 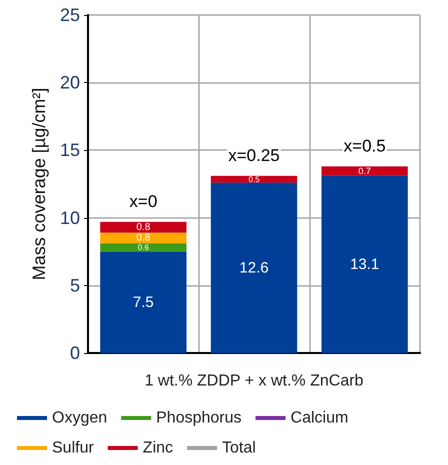 I want to click on annotation: x=0.5, so click(x=365, y=146).